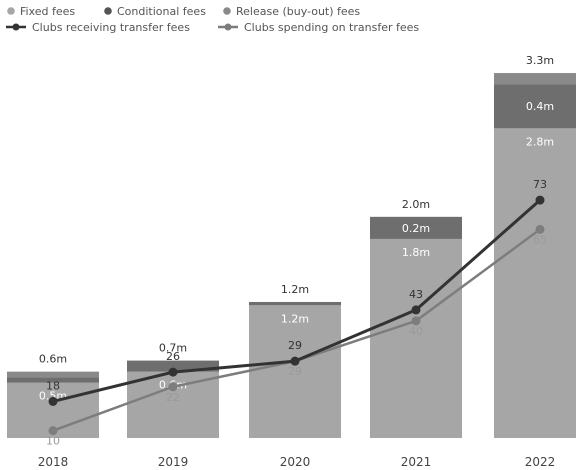 Image resolution: width=576 pixels, height=470 pixels. What do you see at coordinates (295, 361) in the screenshot?
I see `point-clubs-receiving-transfer-fees-2020` at bounding box center [295, 361].